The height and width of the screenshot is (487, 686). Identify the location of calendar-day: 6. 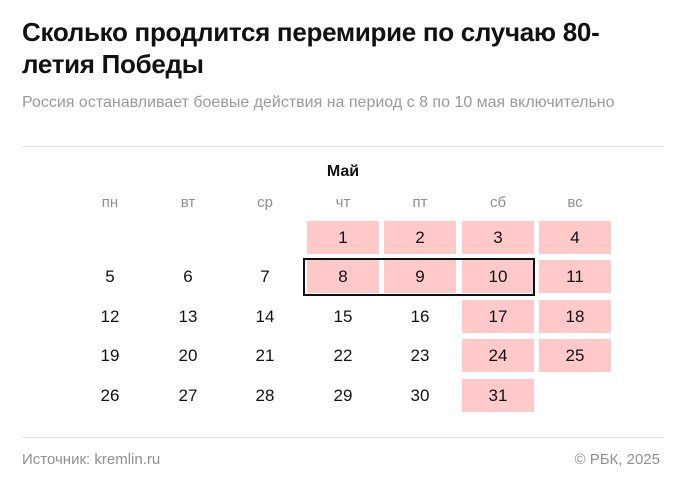
(188, 276).